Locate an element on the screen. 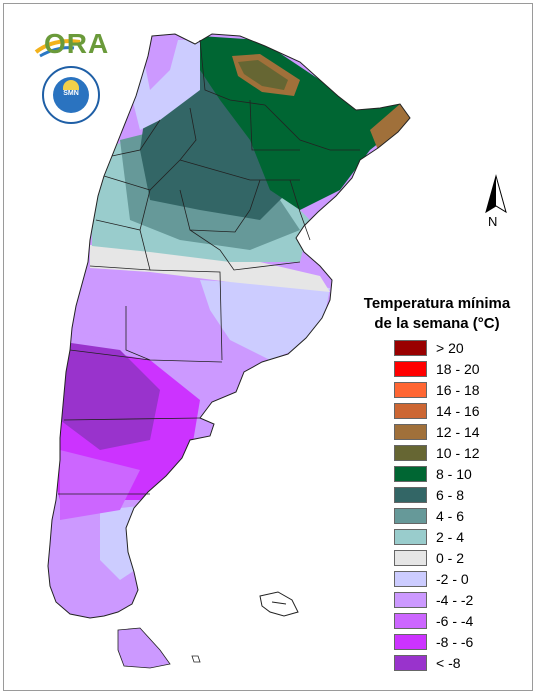 The width and height of the screenshot is (538, 696). legend-item: 8 - 10 is located at coordinates (464, 474).